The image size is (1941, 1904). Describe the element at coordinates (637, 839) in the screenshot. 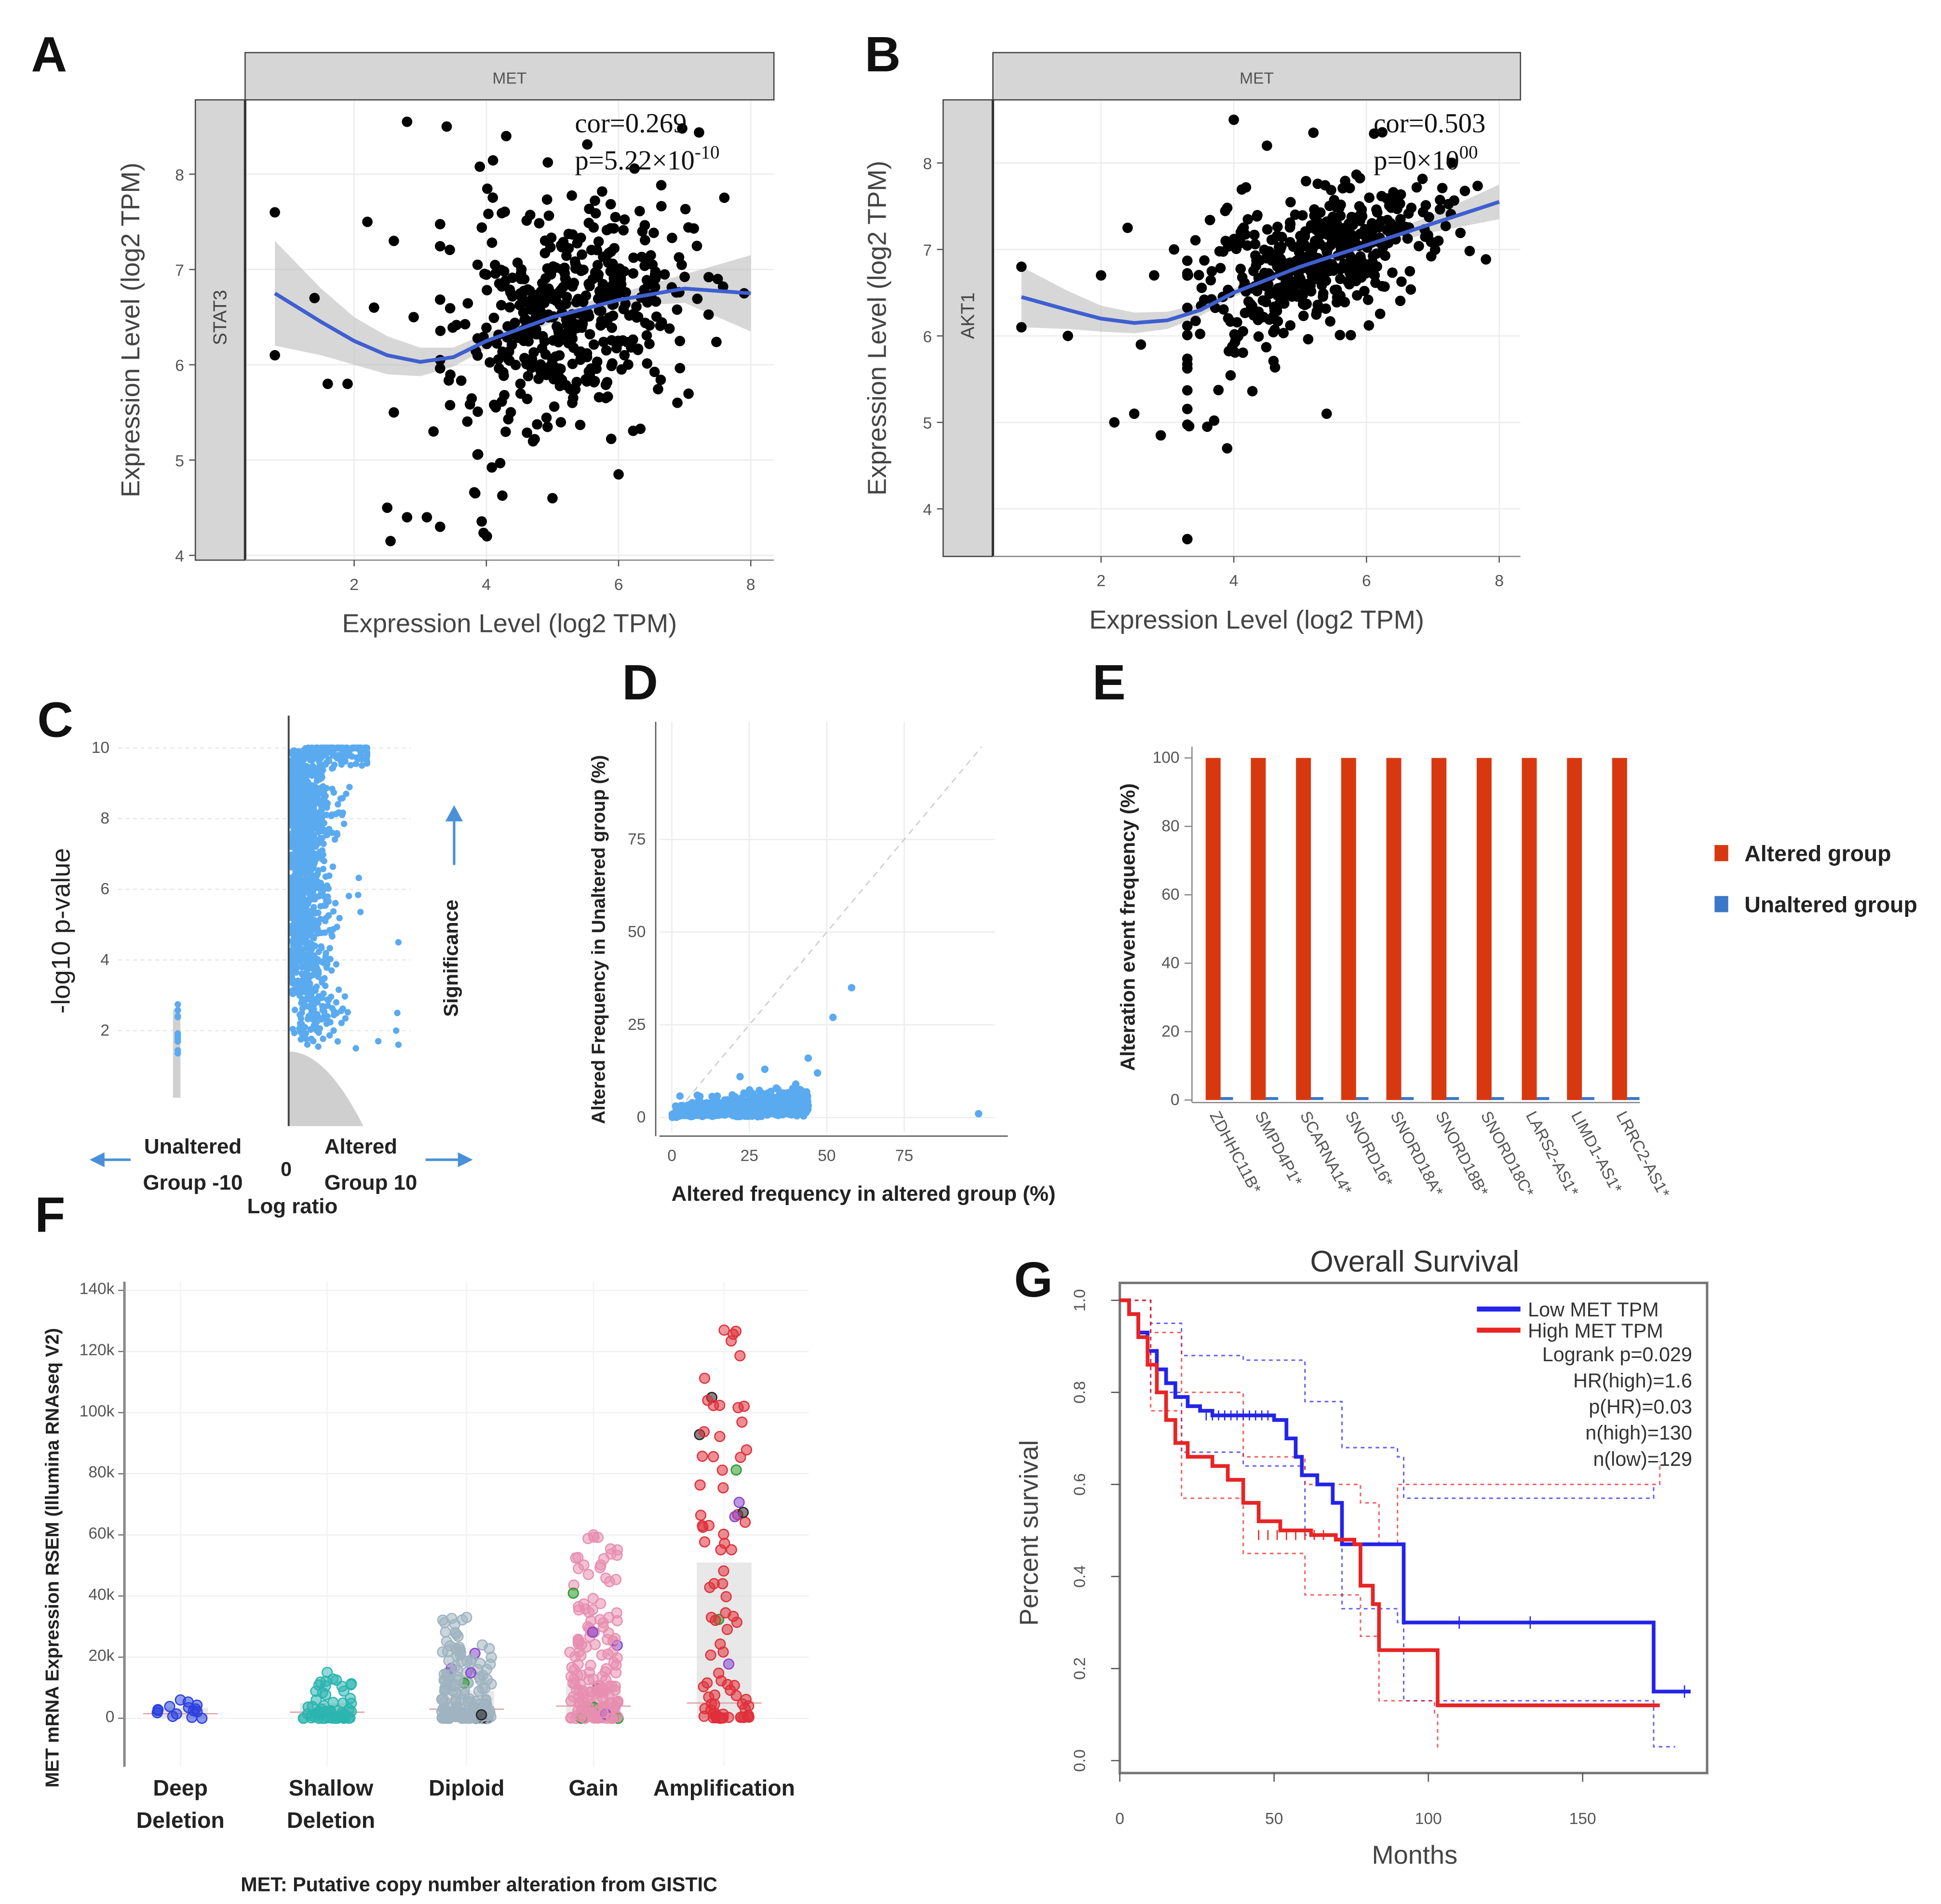

I see `y-tick-label: 75` at that location.